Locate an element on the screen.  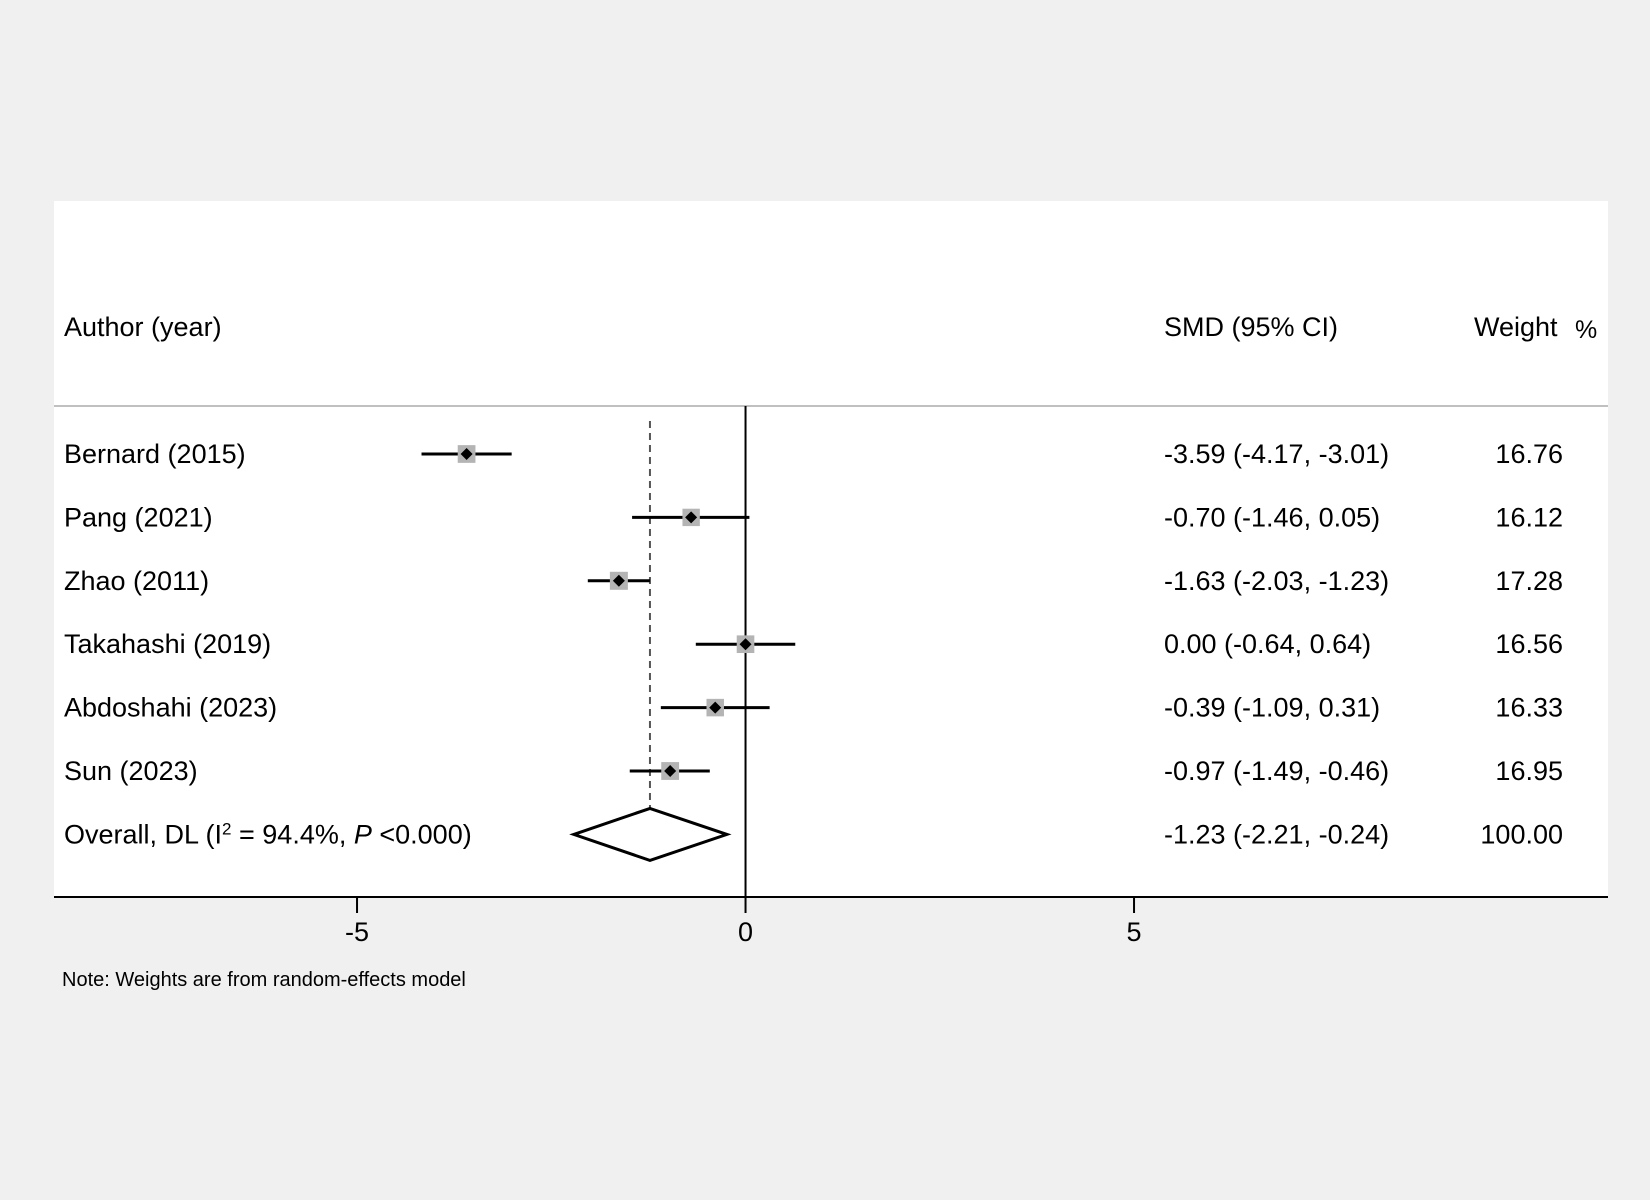
study-ci-text: 0.00 (-0.64, 0.64) is located at coordinates (1267, 644).